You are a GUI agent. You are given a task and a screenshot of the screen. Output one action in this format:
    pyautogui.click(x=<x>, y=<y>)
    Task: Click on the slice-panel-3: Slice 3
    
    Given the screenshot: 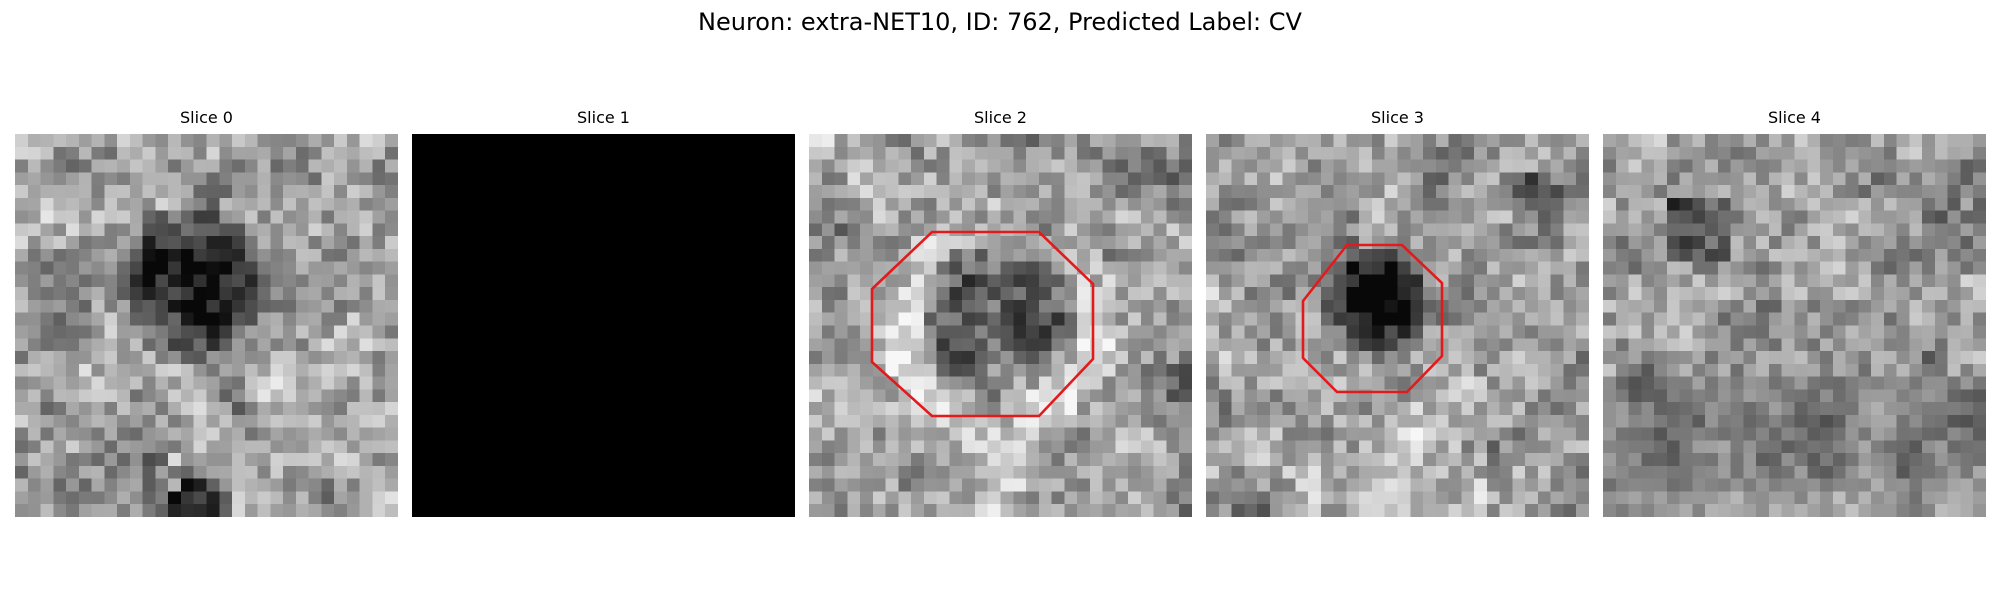 What is the action you would take?
    pyautogui.click(x=1397, y=312)
    